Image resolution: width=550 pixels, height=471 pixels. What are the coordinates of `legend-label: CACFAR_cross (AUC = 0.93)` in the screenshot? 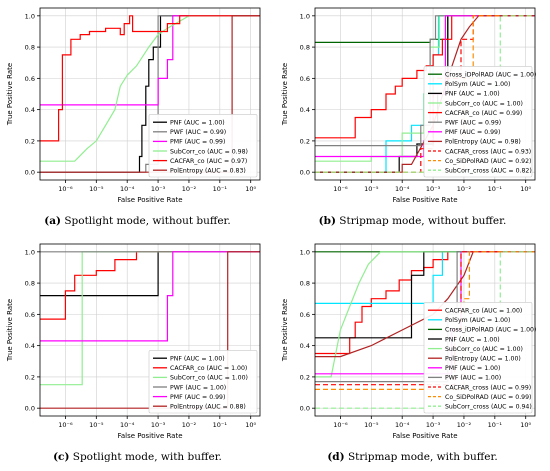 It's located at (488, 151).